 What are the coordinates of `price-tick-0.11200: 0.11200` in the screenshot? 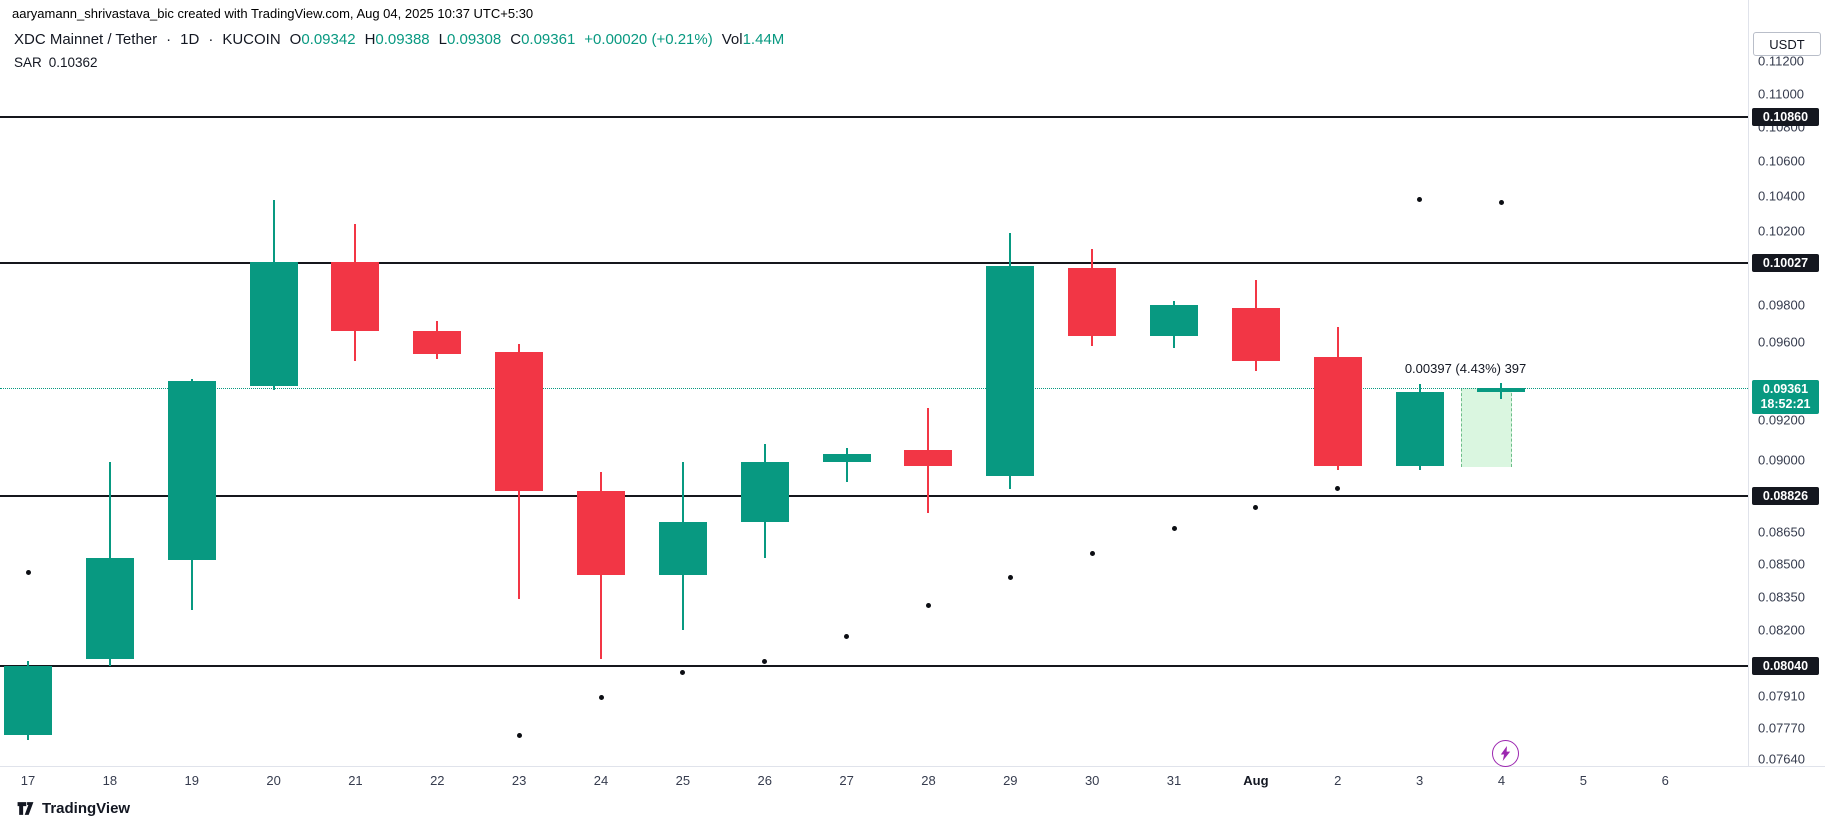 It's located at (1781, 61).